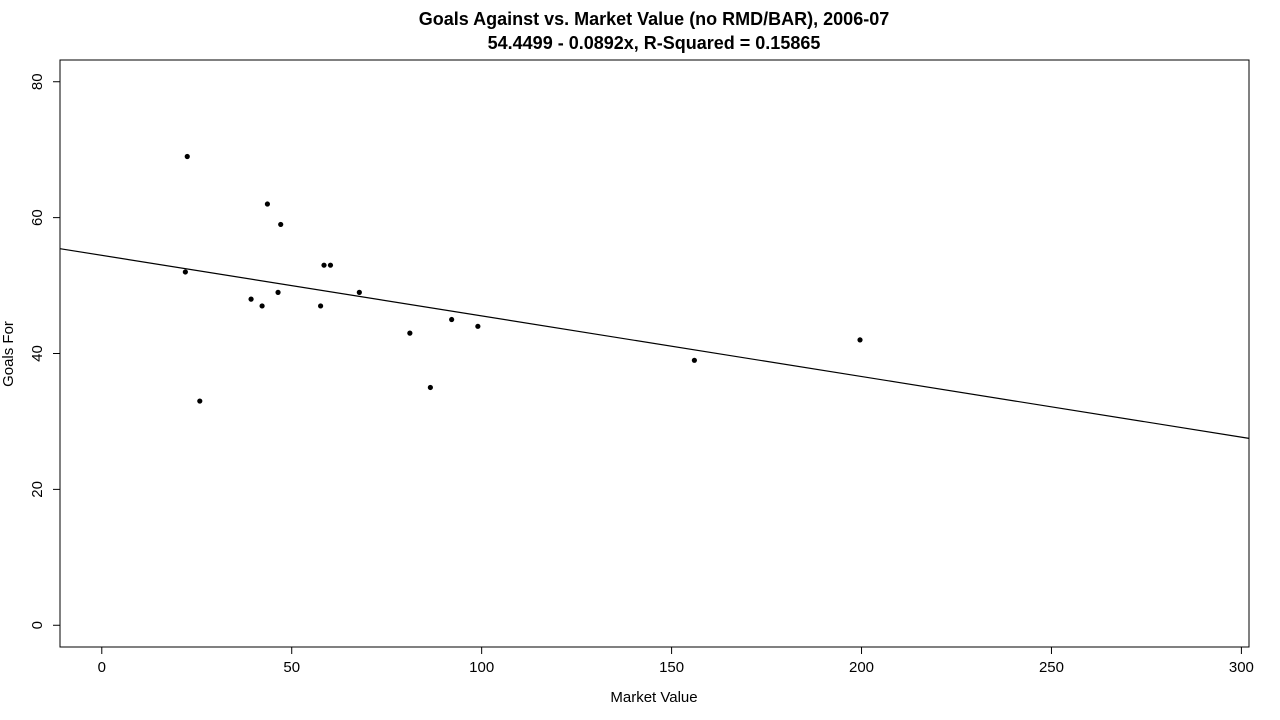 This screenshot has width=1280, height=720. Describe the element at coordinates (37, 353) in the screenshot. I see `y-tick-label: 40` at that location.